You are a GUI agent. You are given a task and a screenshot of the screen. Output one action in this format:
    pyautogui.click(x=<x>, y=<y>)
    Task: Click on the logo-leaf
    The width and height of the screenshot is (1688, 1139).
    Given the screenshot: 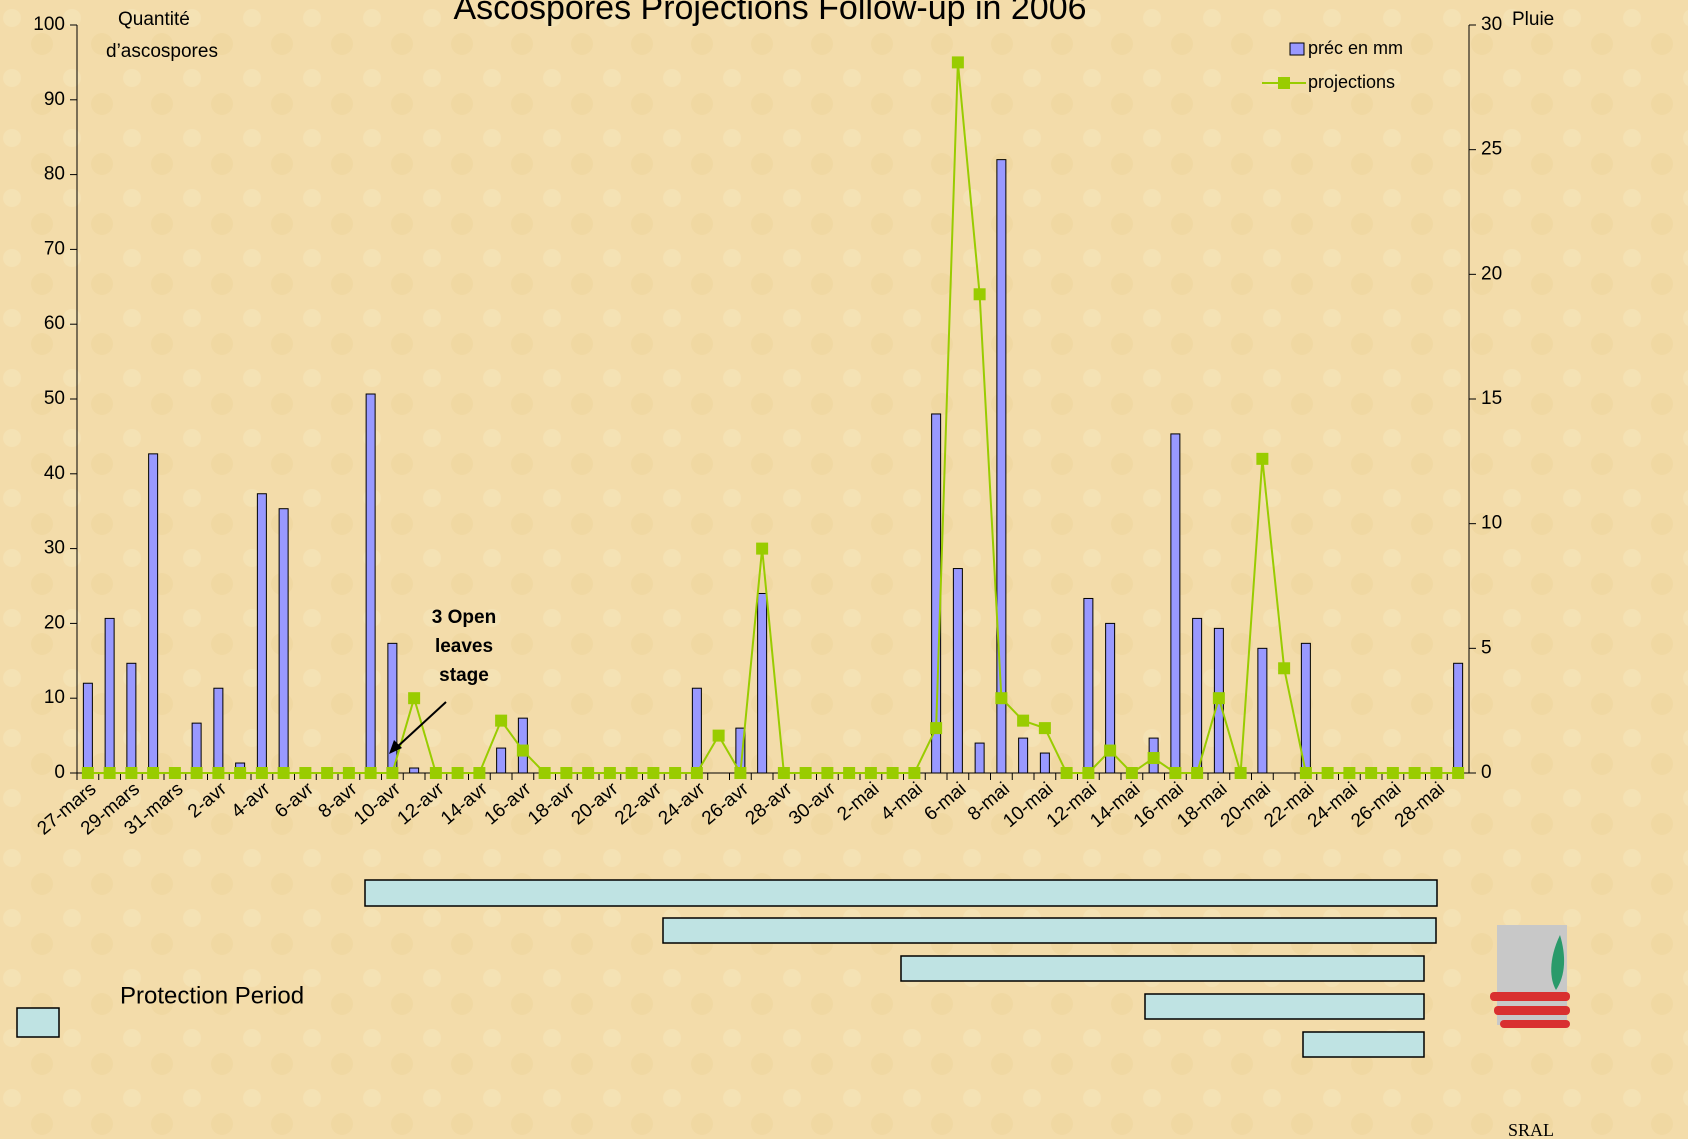 What is the action you would take?
    pyautogui.click(x=1558, y=962)
    